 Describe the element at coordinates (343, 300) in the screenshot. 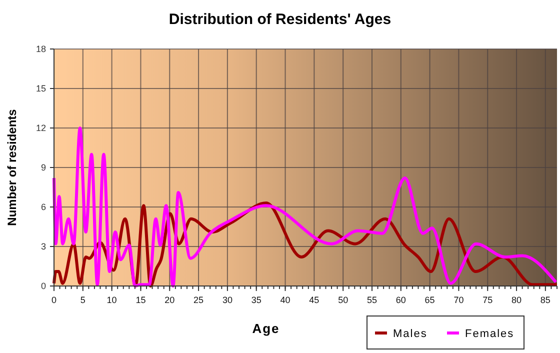

I see `x-tick-label: 50` at that location.